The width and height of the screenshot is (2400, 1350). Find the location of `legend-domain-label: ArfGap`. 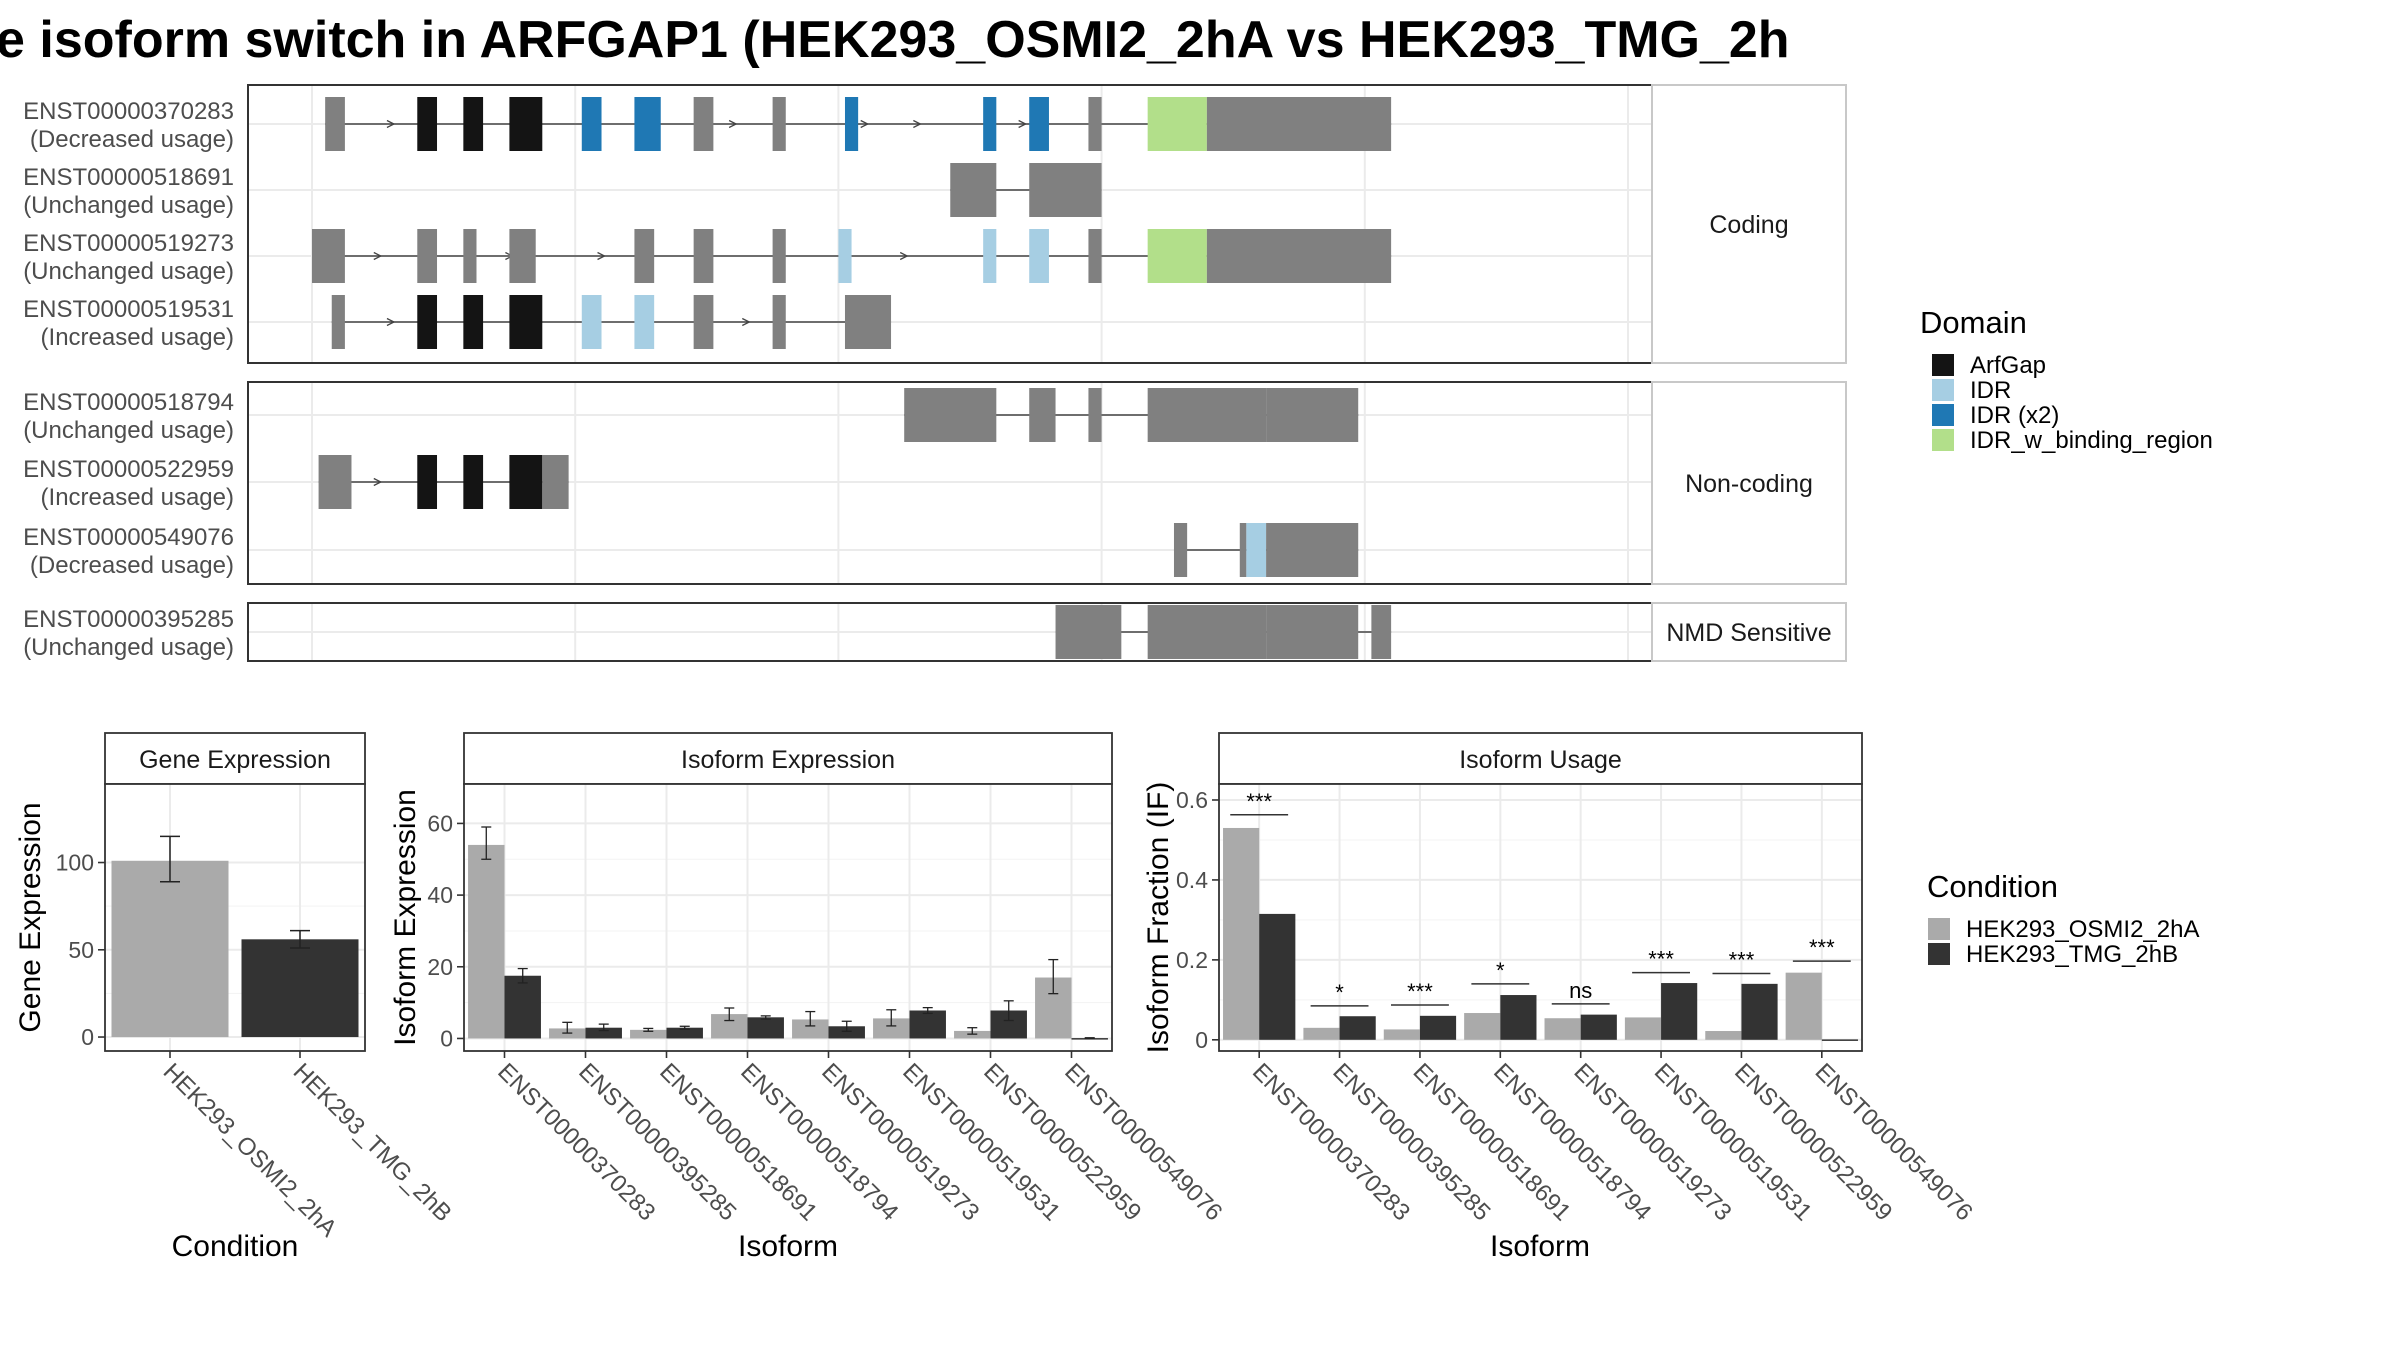

legend-domain-label: ArfGap is located at coordinates (2008, 365).